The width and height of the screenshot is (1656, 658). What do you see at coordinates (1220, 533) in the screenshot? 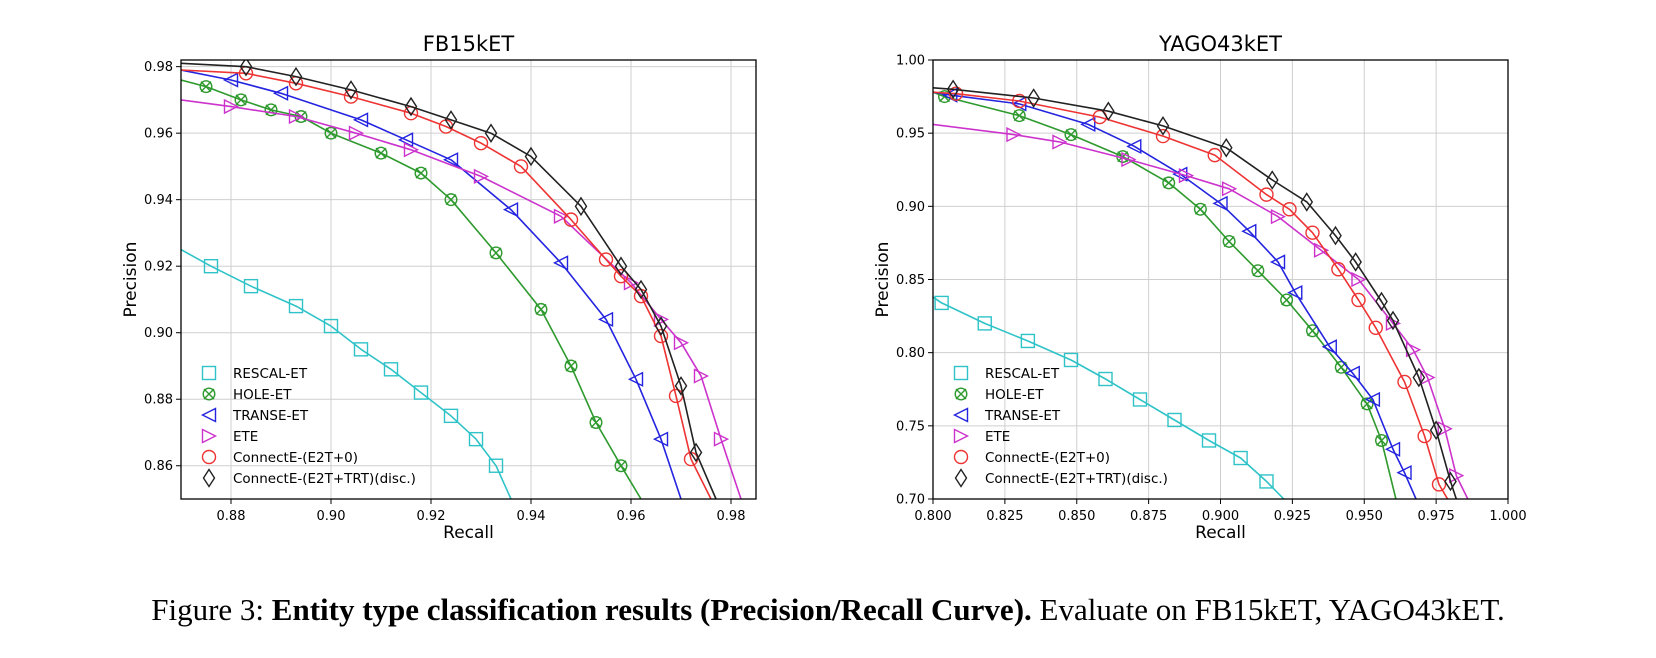
I see `x-axis-label: Recall` at bounding box center [1220, 533].